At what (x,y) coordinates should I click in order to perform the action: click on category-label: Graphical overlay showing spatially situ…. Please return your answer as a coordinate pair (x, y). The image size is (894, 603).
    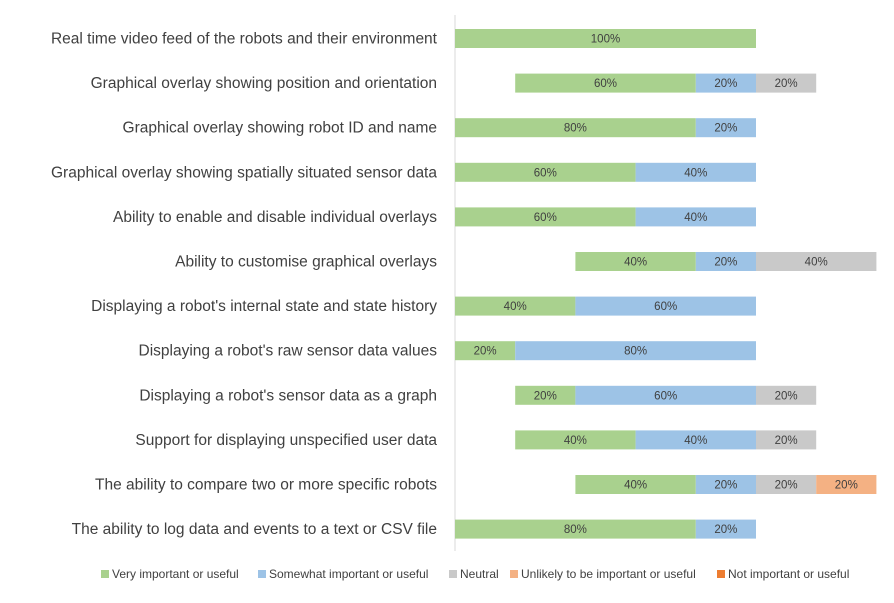
    Looking at the image, I should click on (244, 172).